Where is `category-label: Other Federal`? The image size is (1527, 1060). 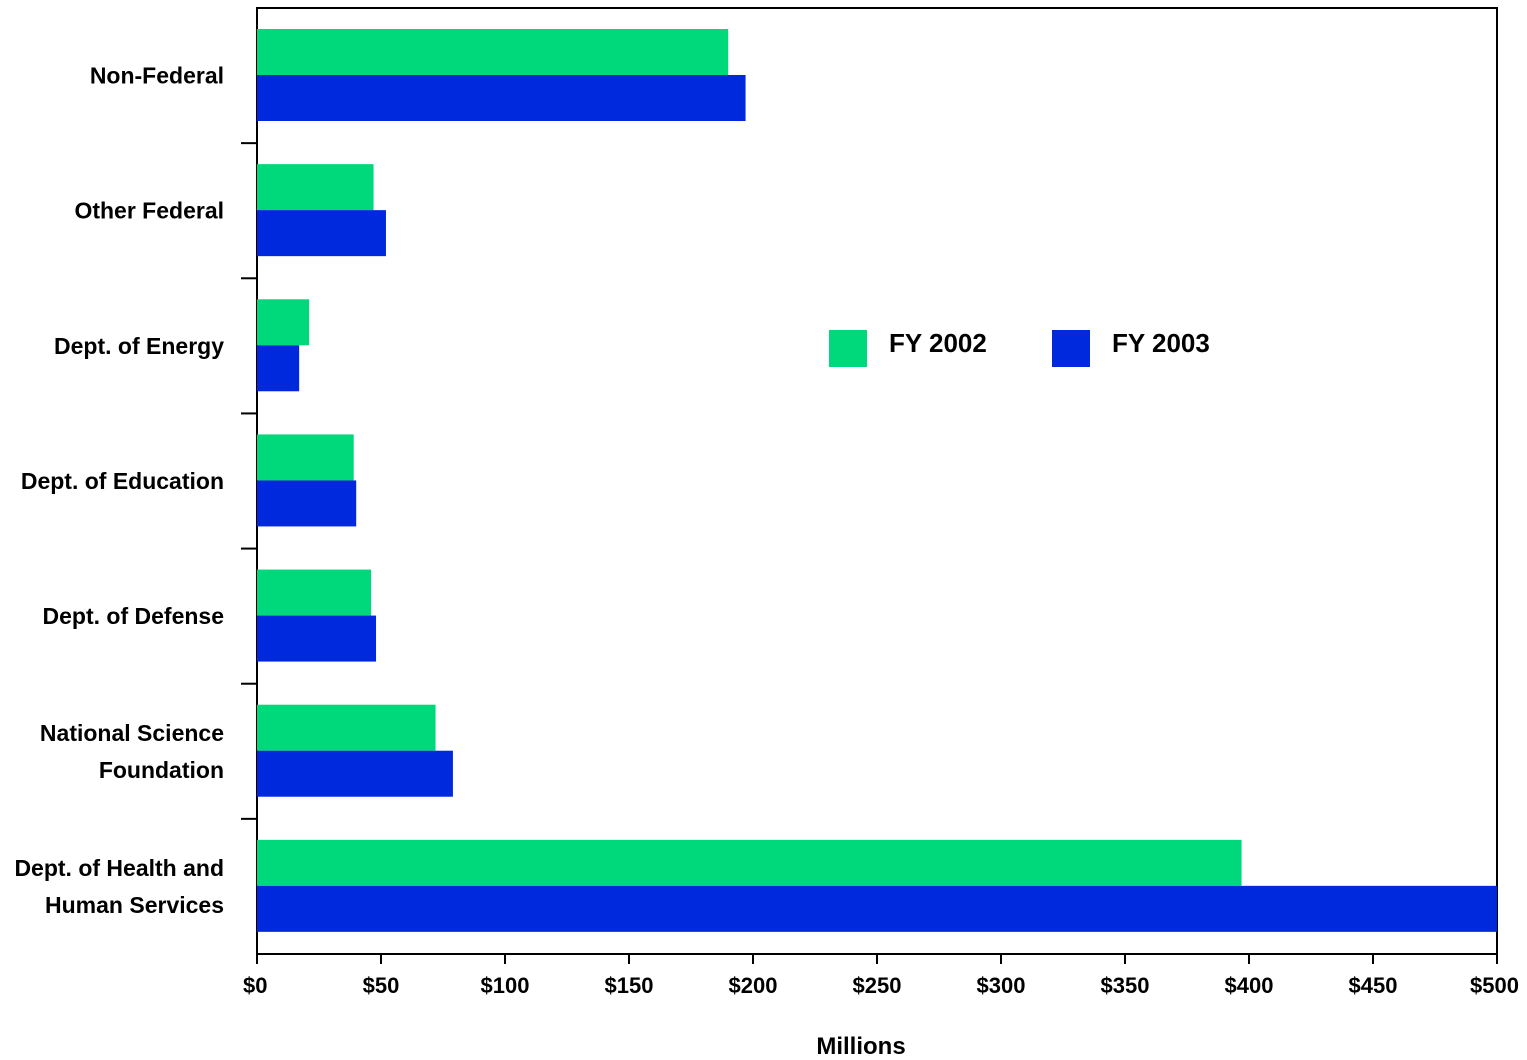 category-label: Other Federal is located at coordinates (149, 211).